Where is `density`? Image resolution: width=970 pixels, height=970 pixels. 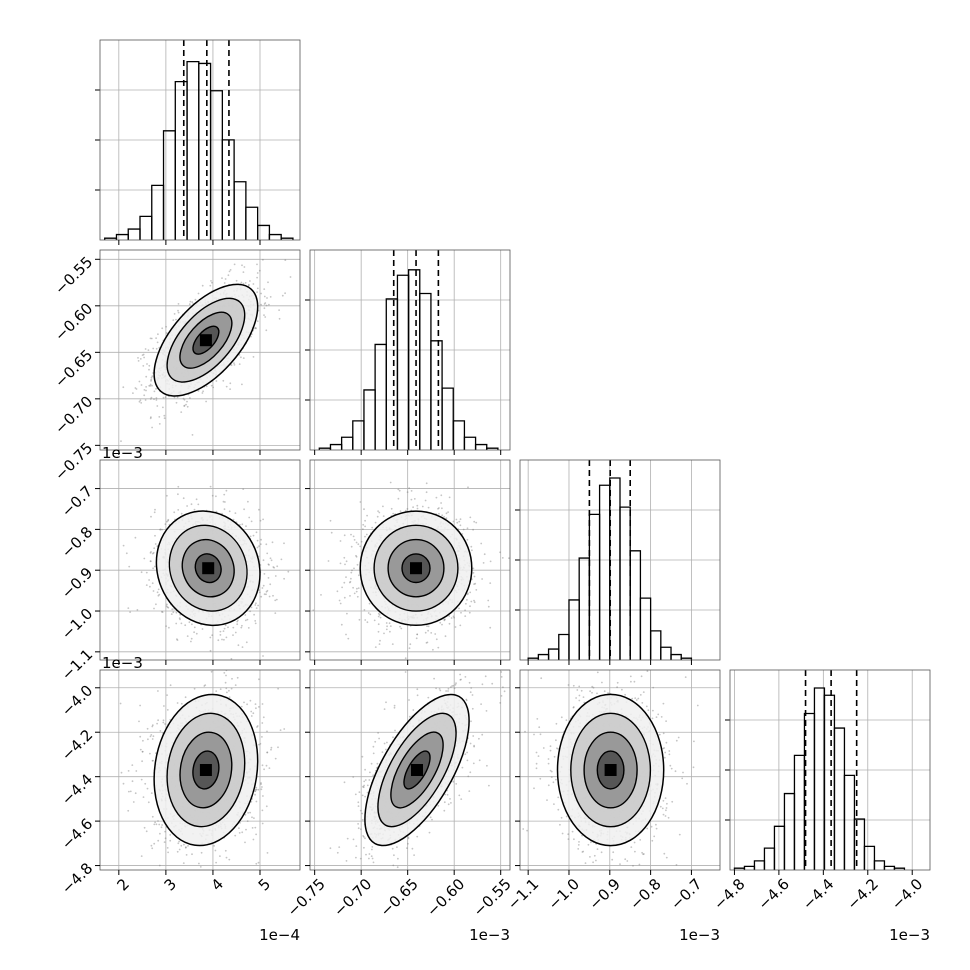
density is located at coordinates (202, 769).